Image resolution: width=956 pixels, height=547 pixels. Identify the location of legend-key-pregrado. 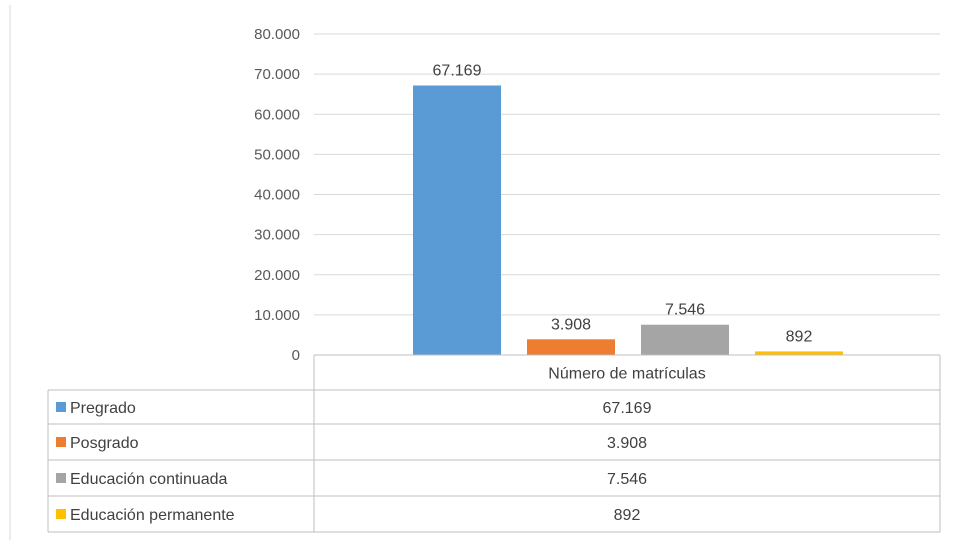
(61, 407).